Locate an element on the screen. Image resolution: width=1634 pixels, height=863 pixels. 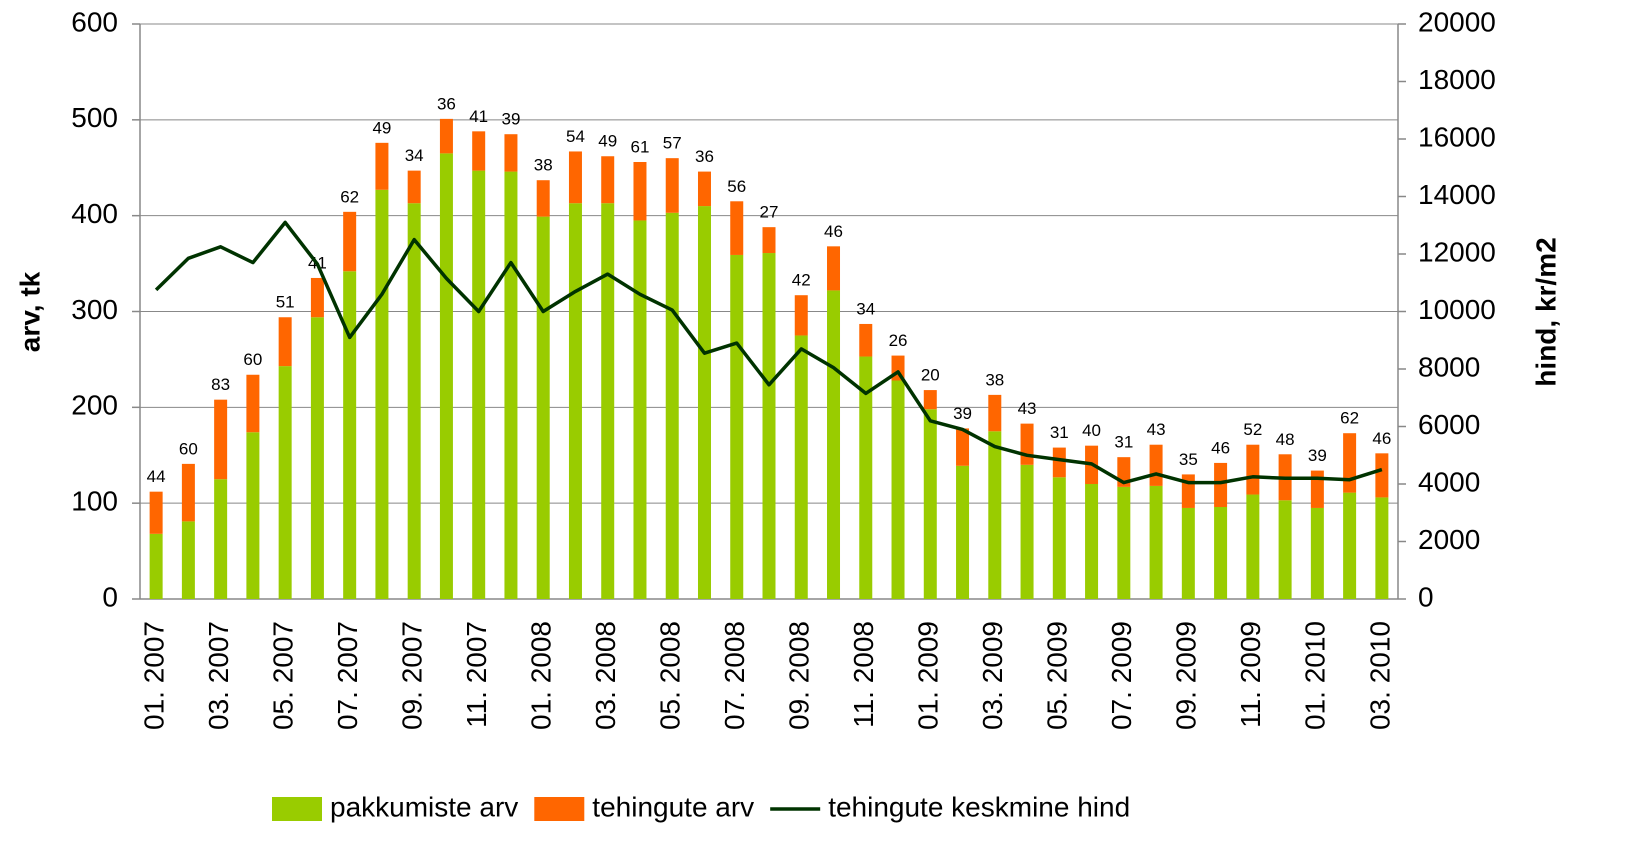
x-tick-label: 01. 2009 is located at coordinates (928, 675).